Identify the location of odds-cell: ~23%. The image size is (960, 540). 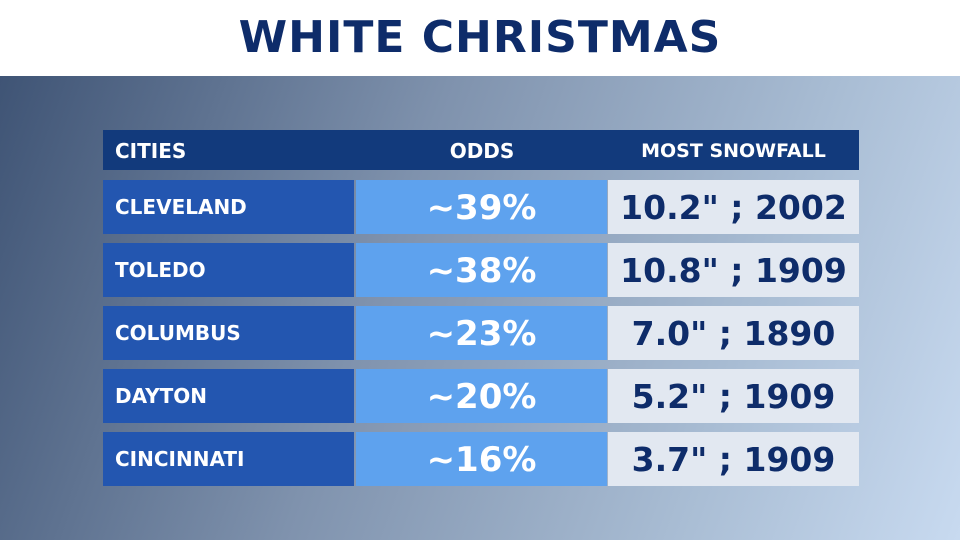
(481, 333).